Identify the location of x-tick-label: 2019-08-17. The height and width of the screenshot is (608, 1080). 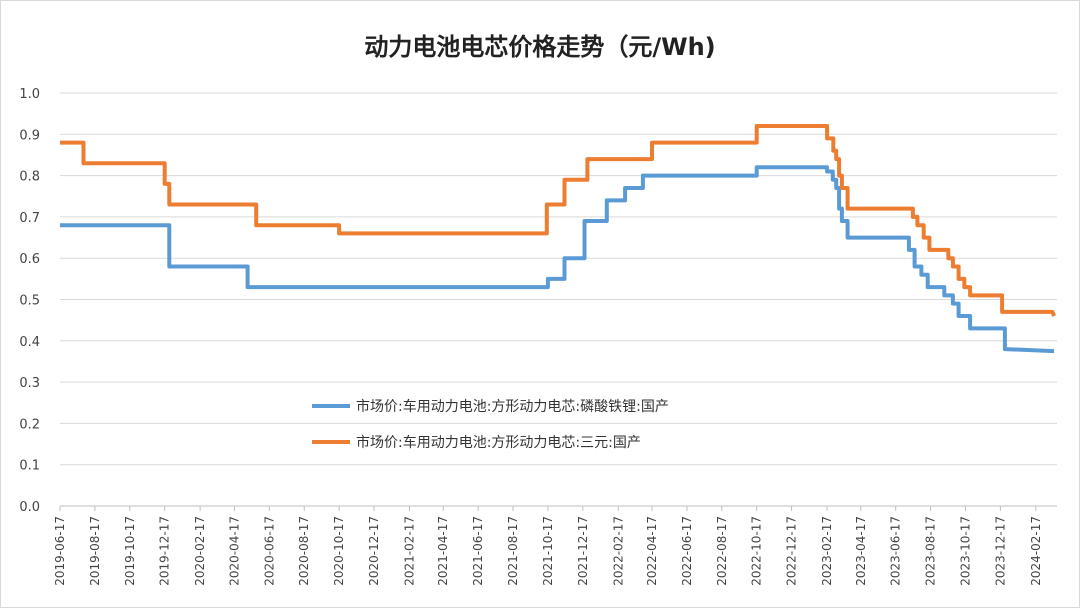
(95, 551).